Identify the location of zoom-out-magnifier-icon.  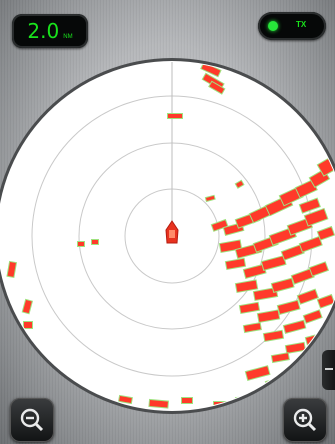
(32, 420).